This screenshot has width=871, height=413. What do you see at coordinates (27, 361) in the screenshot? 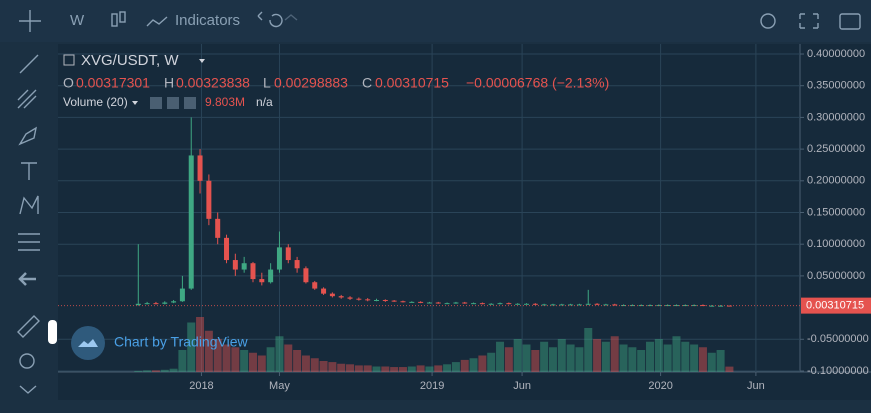
I see `zoom-tool` at bounding box center [27, 361].